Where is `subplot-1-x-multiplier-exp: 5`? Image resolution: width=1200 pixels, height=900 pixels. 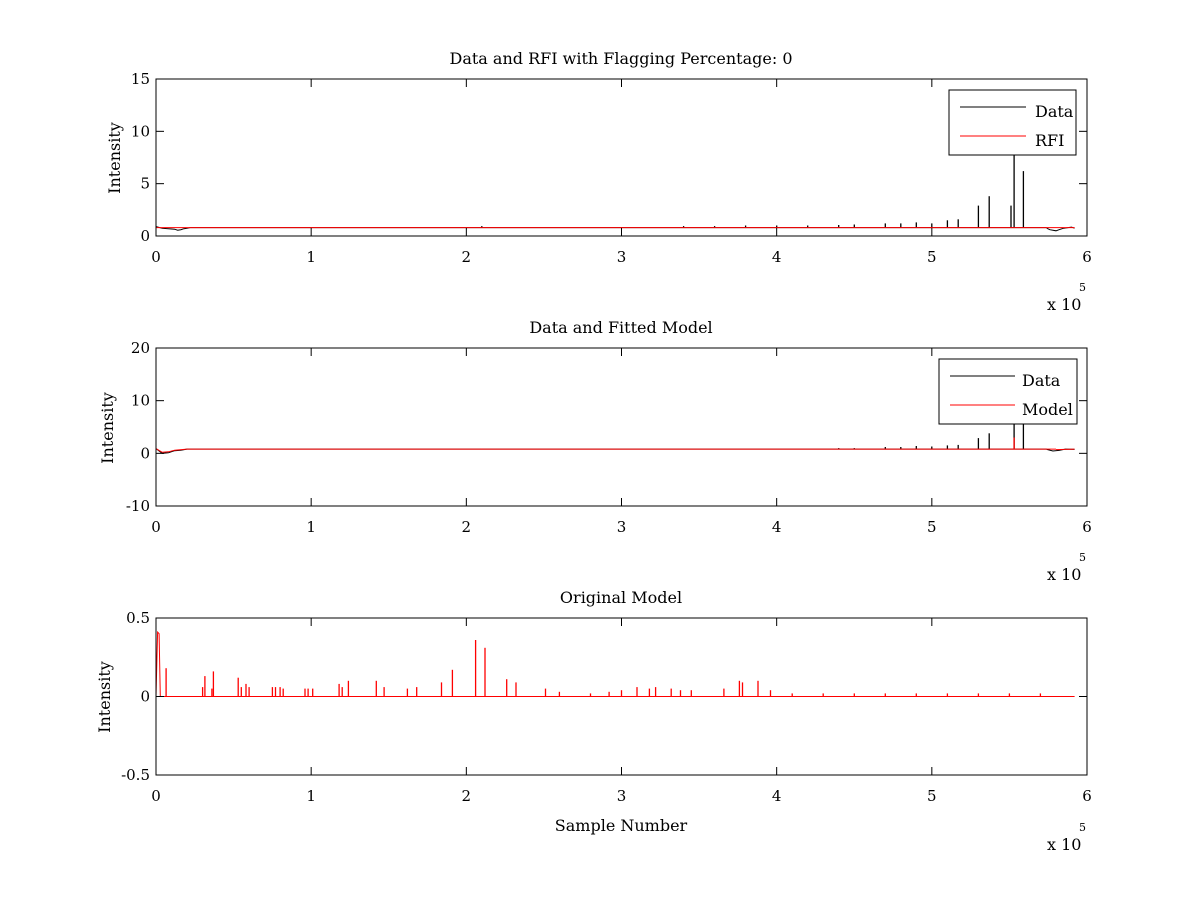
subplot-1-x-multiplier-exp: 5 is located at coordinates (1082, 287).